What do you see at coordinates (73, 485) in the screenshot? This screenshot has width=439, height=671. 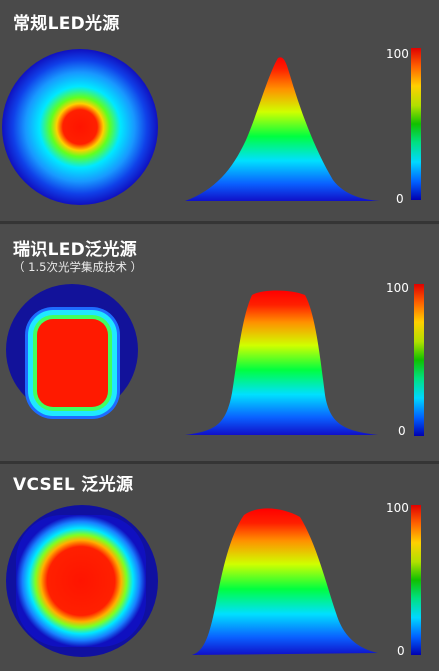 I see `panel-title: VCSEL 泛光源` at bounding box center [73, 485].